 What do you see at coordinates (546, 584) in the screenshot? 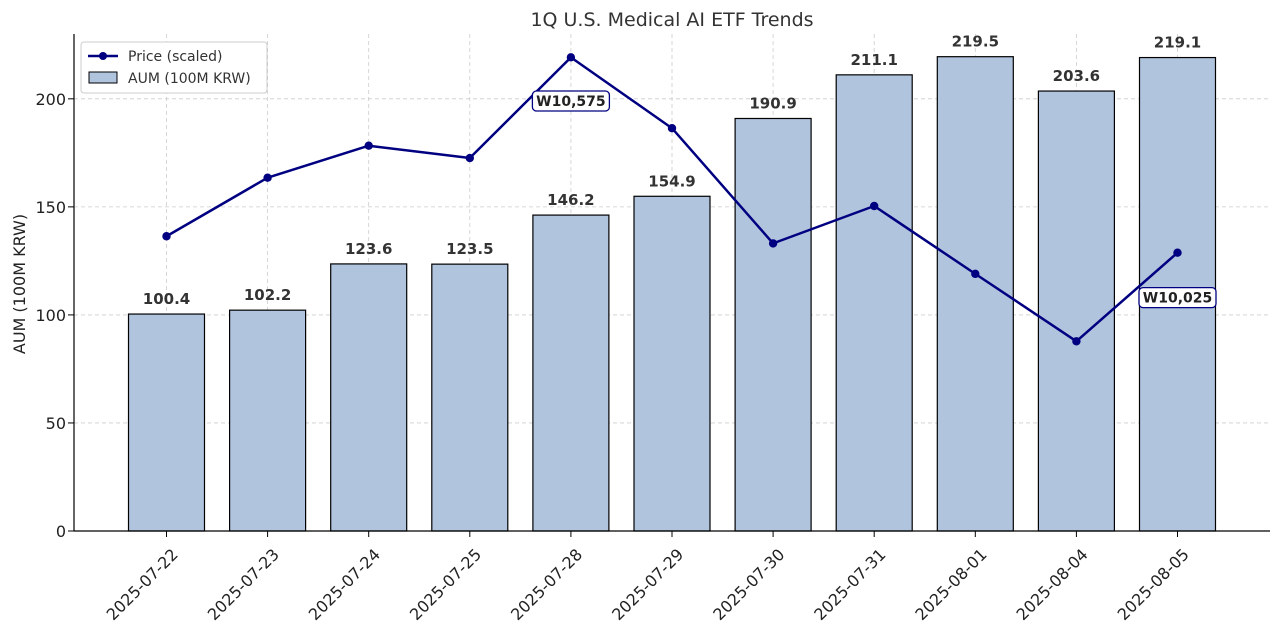
I see `x-tick-label: 2025-07-28` at bounding box center [546, 584].